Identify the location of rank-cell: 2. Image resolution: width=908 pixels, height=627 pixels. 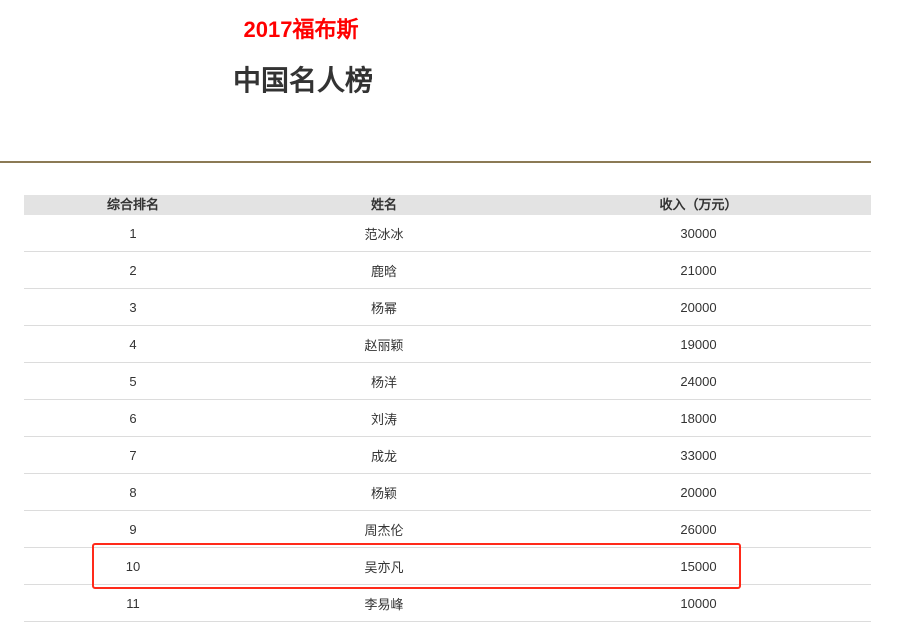
(133, 270).